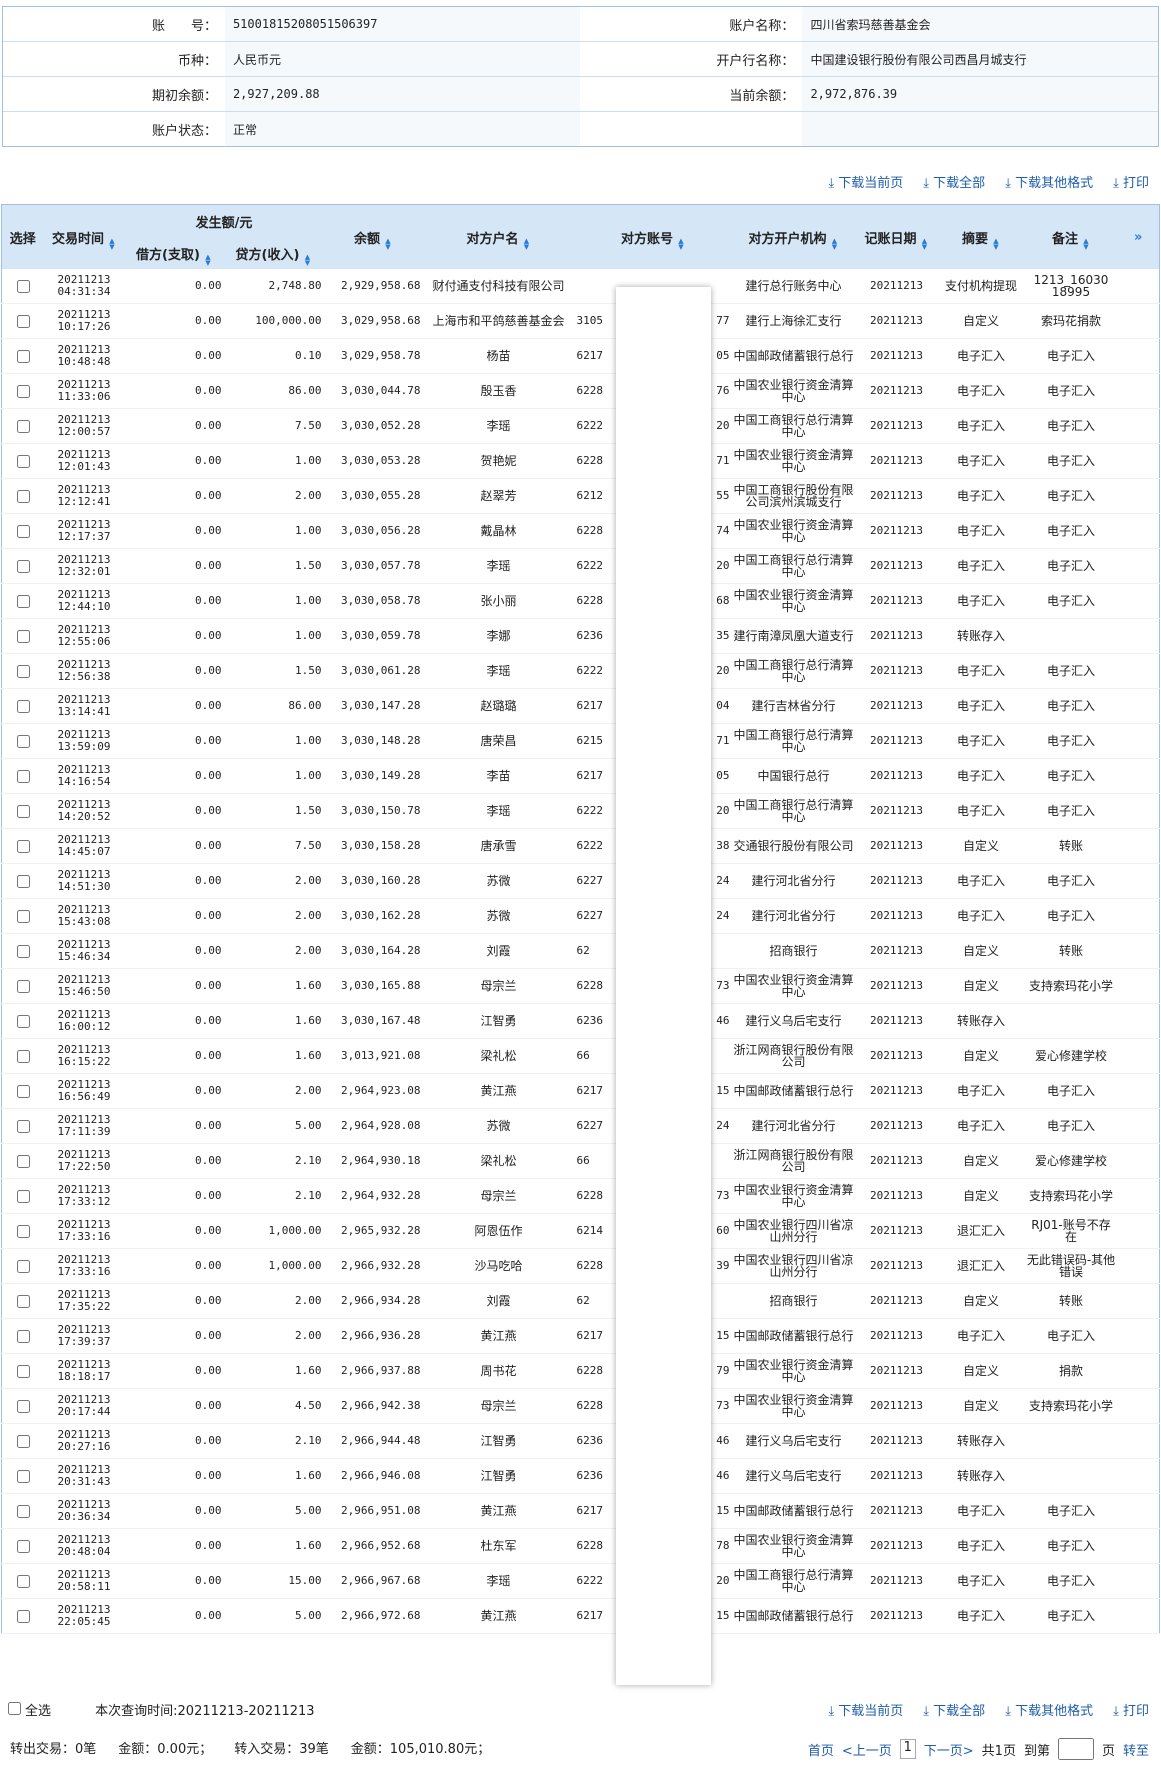  What do you see at coordinates (1075, 1749) in the screenshot?
I see `page-input` at bounding box center [1075, 1749].